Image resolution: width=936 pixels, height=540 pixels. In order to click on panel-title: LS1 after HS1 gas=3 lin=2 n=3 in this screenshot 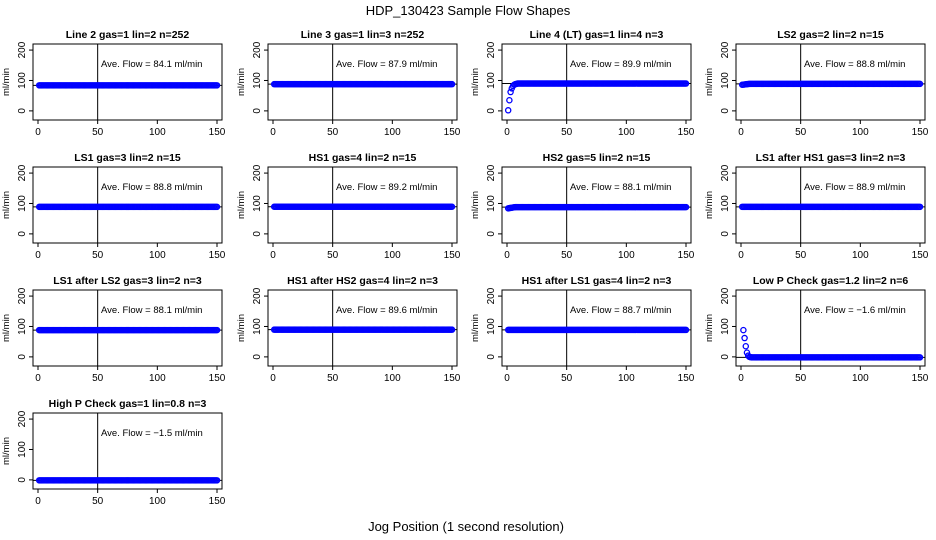, I will do `click(831, 158)`.